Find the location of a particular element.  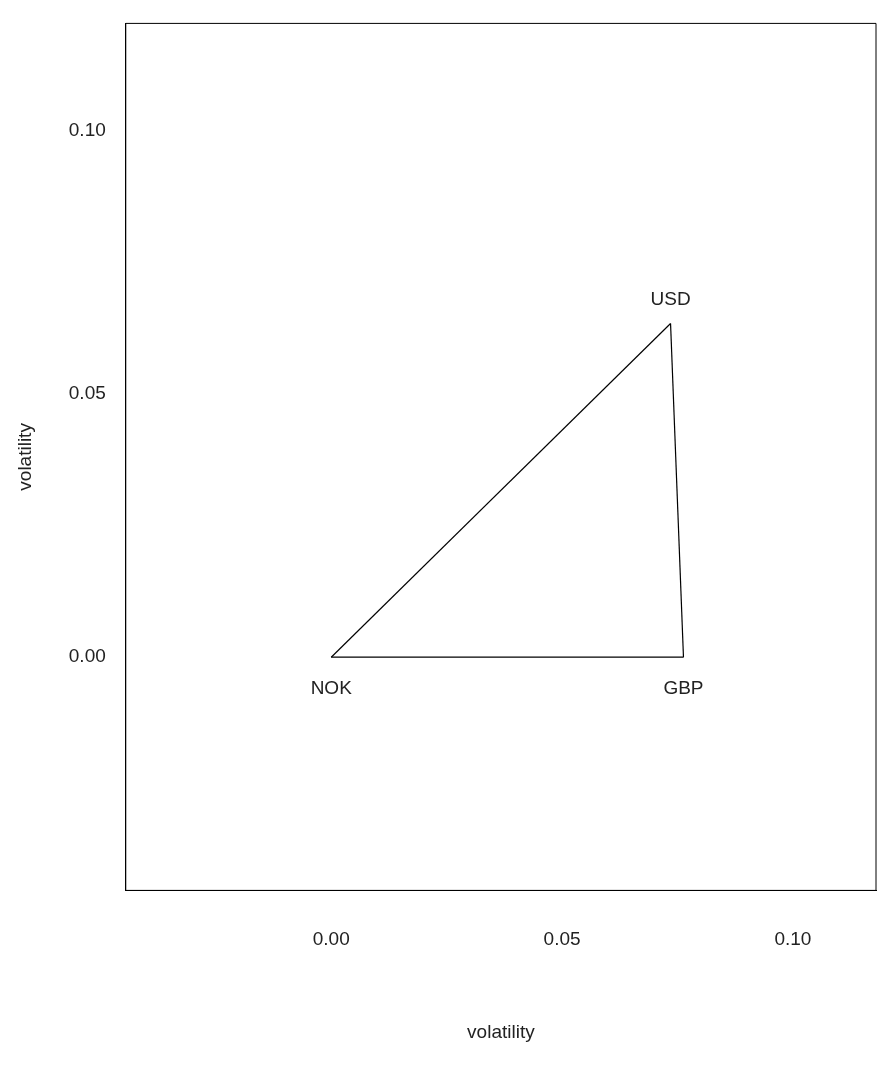

annotation: NOK is located at coordinates (331, 687).